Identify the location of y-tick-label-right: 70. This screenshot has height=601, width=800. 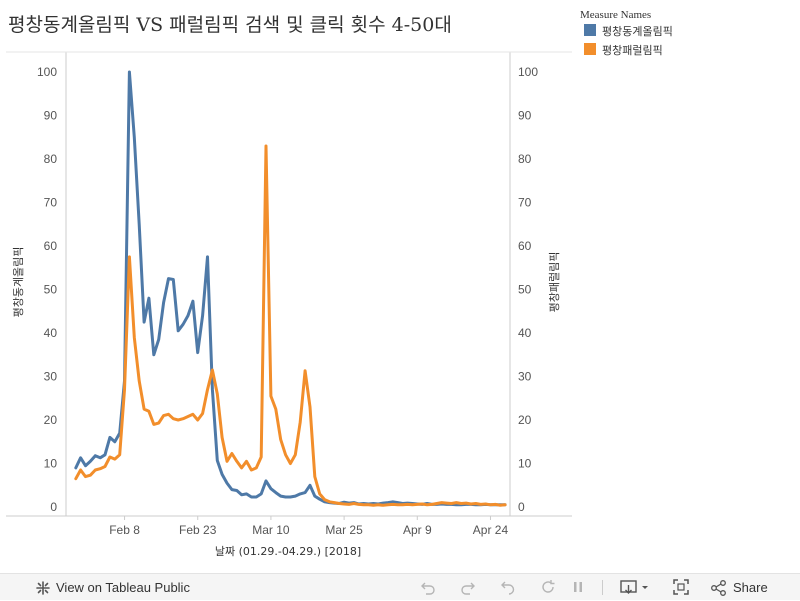
(525, 203).